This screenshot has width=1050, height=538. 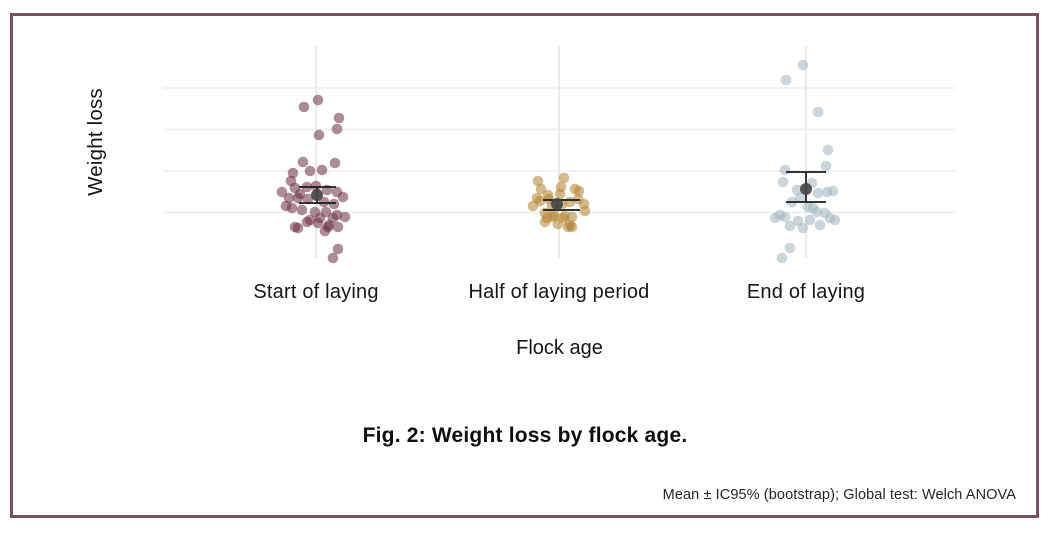 What do you see at coordinates (525, 435) in the screenshot?
I see `figure-caption: Fig. 2: Weight loss by flock age.` at bounding box center [525, 435].